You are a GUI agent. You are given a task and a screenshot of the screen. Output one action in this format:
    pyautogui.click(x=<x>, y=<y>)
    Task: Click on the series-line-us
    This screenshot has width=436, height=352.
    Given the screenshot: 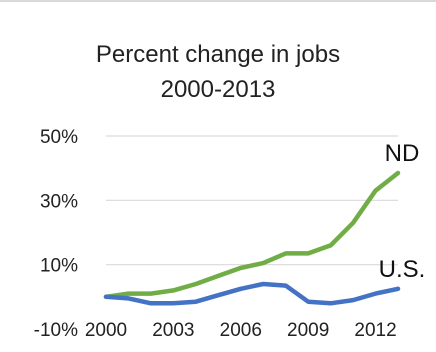 What is the action you would take?
    pyautogui.click(x=252, y=293)
    